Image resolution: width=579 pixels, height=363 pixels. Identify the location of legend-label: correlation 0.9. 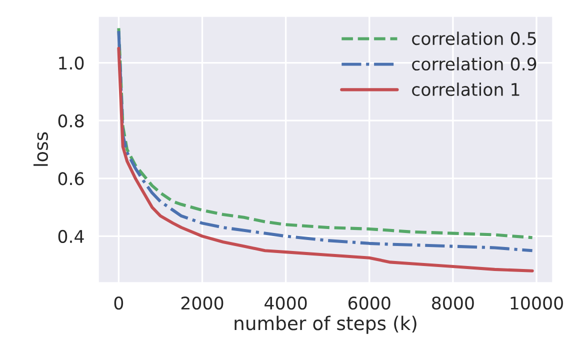
(474, 64).